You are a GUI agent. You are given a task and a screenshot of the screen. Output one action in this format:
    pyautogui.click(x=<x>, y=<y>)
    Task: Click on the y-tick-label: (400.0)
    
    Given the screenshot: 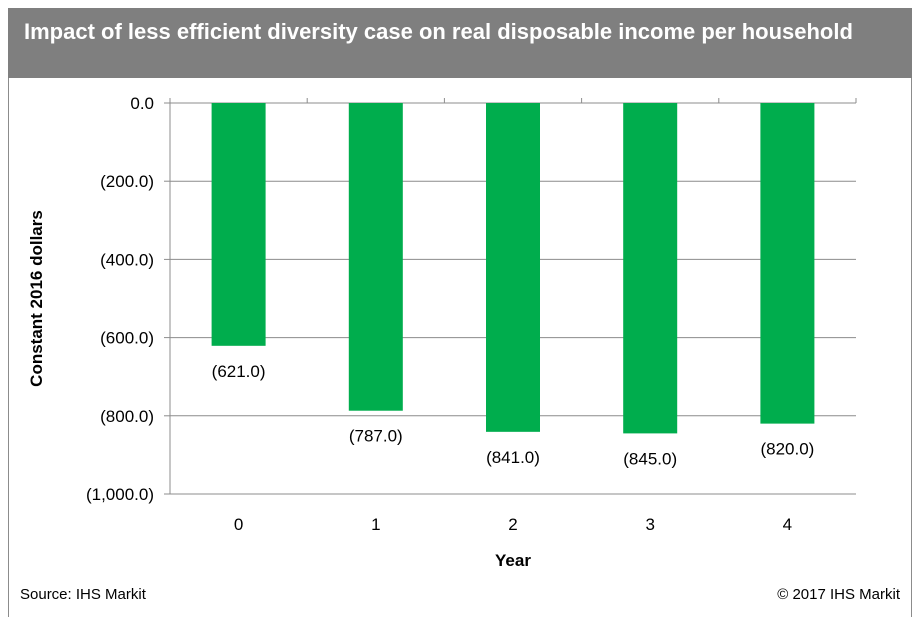 What is the action you would take?
    pyautogui.click(x=127, y=259)
    